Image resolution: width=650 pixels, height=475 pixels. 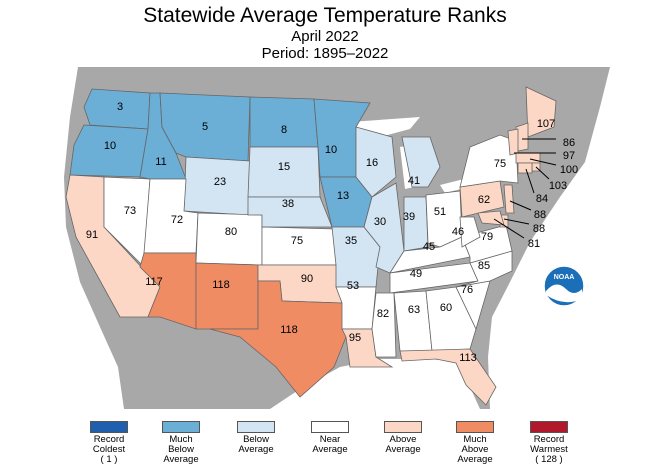 What do you see at coordinates (62, 238) in the screenshot?
I see `pacific-ocean` at bounding box center [62, 238].